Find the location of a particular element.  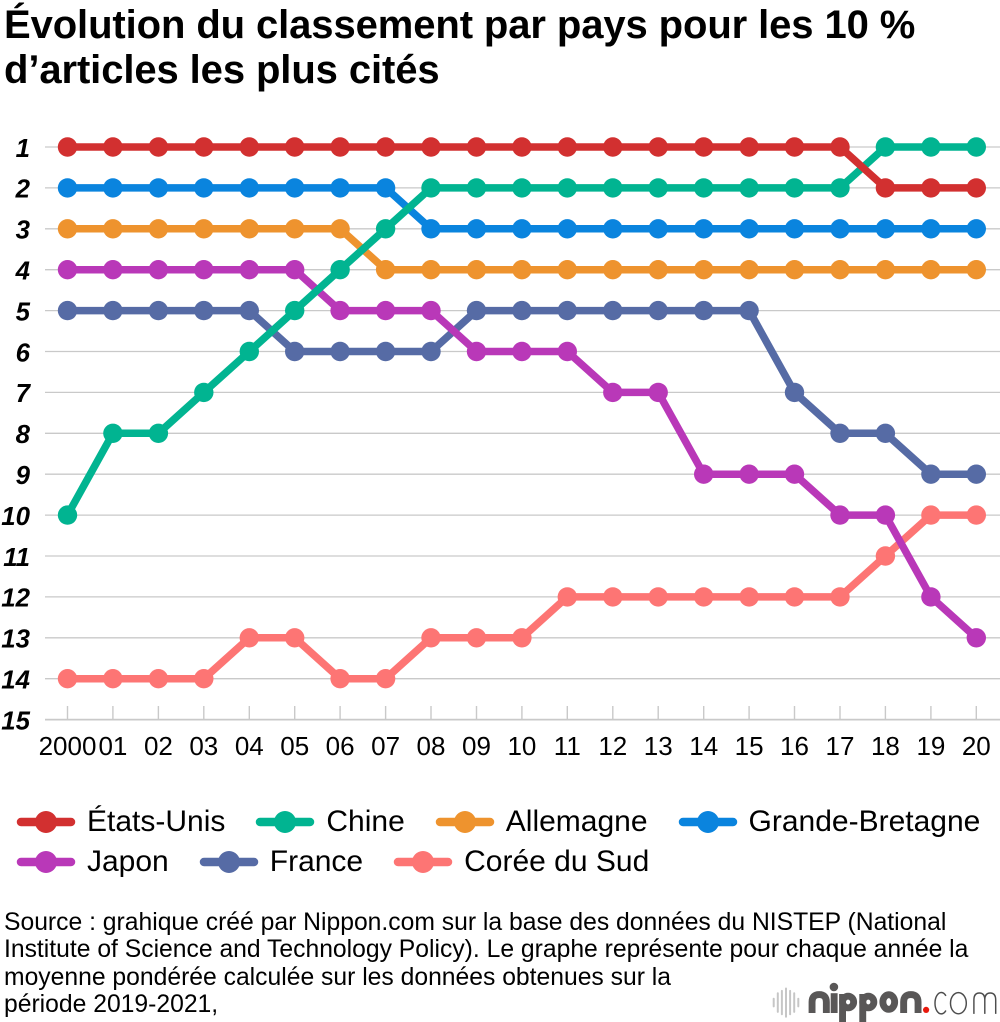

svg-text: 09 is located at coordinates (476, 746).